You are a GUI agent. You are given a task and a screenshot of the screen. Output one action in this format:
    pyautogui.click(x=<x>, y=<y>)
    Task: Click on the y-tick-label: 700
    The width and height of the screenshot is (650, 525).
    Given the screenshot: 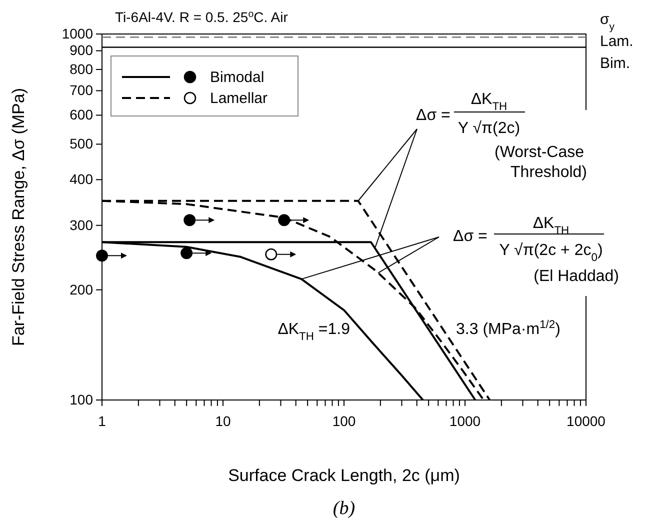 What is the action you would take?
    pyautogui.click(x=82, y=90)
    